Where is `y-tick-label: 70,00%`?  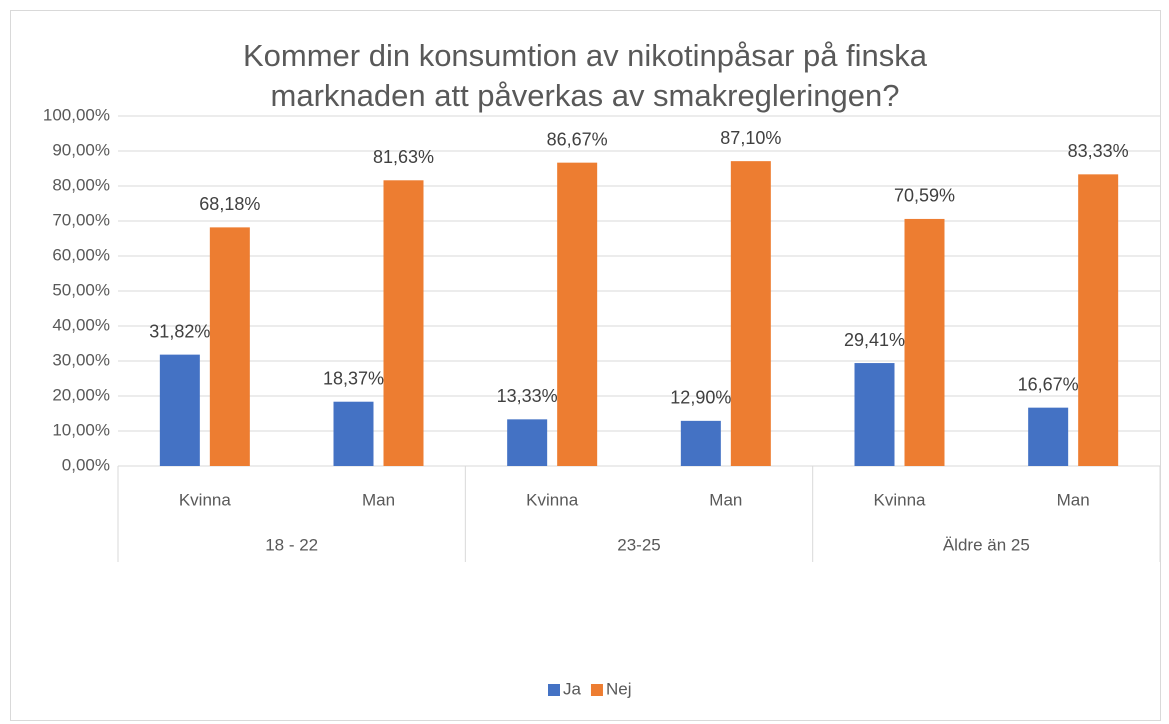 y-tick-label: 70,00% is located at coordinates (81, 219).